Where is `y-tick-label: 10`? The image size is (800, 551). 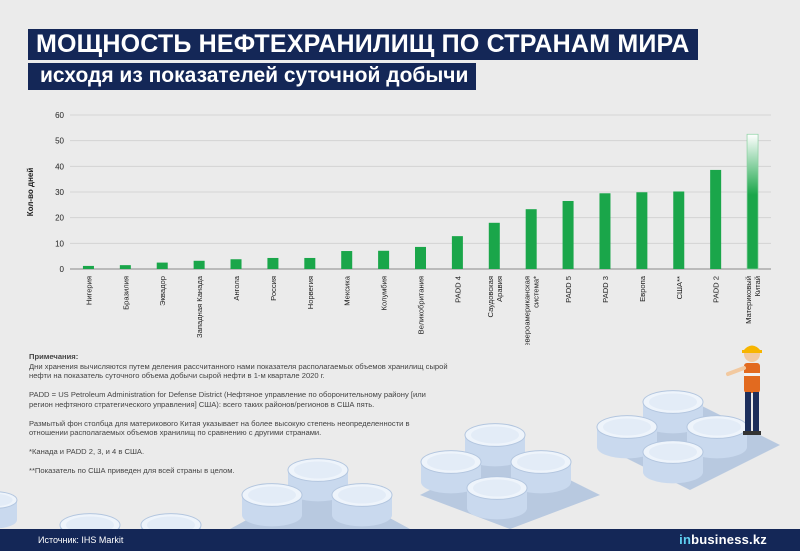
y-tick-label: 10 is located at coordinates (59, 243).